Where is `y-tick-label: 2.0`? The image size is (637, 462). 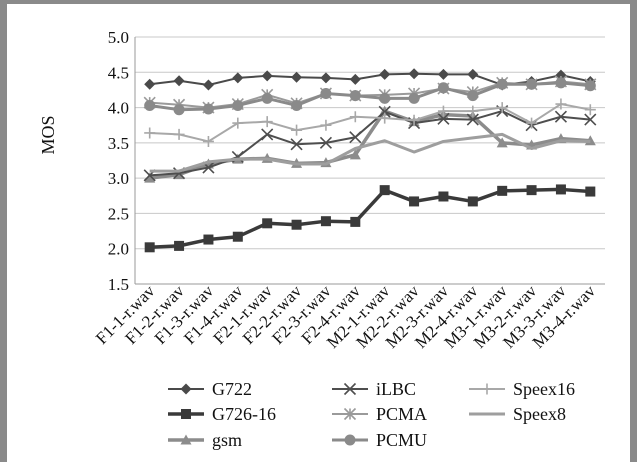 y-tick-label: 2.0 is located at coordinates (118, 249).